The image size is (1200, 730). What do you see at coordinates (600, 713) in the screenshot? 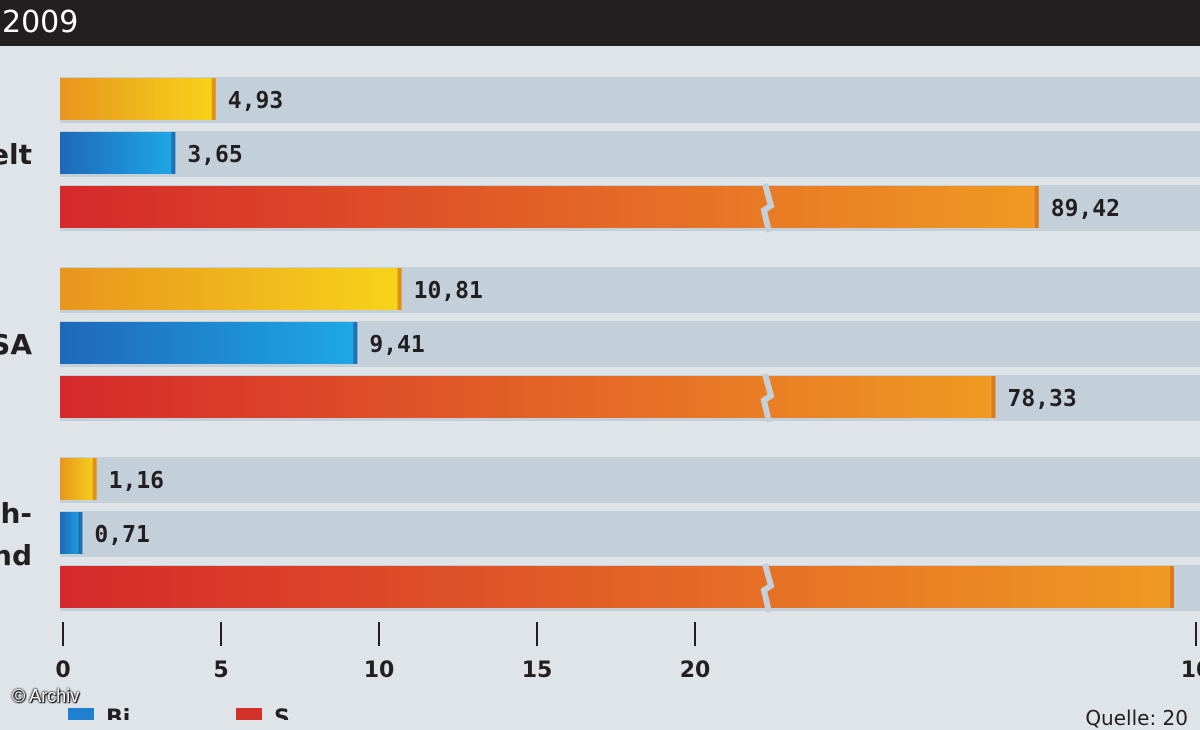
I see `chart-legend: Bi S` at bounding box center [600, 713].